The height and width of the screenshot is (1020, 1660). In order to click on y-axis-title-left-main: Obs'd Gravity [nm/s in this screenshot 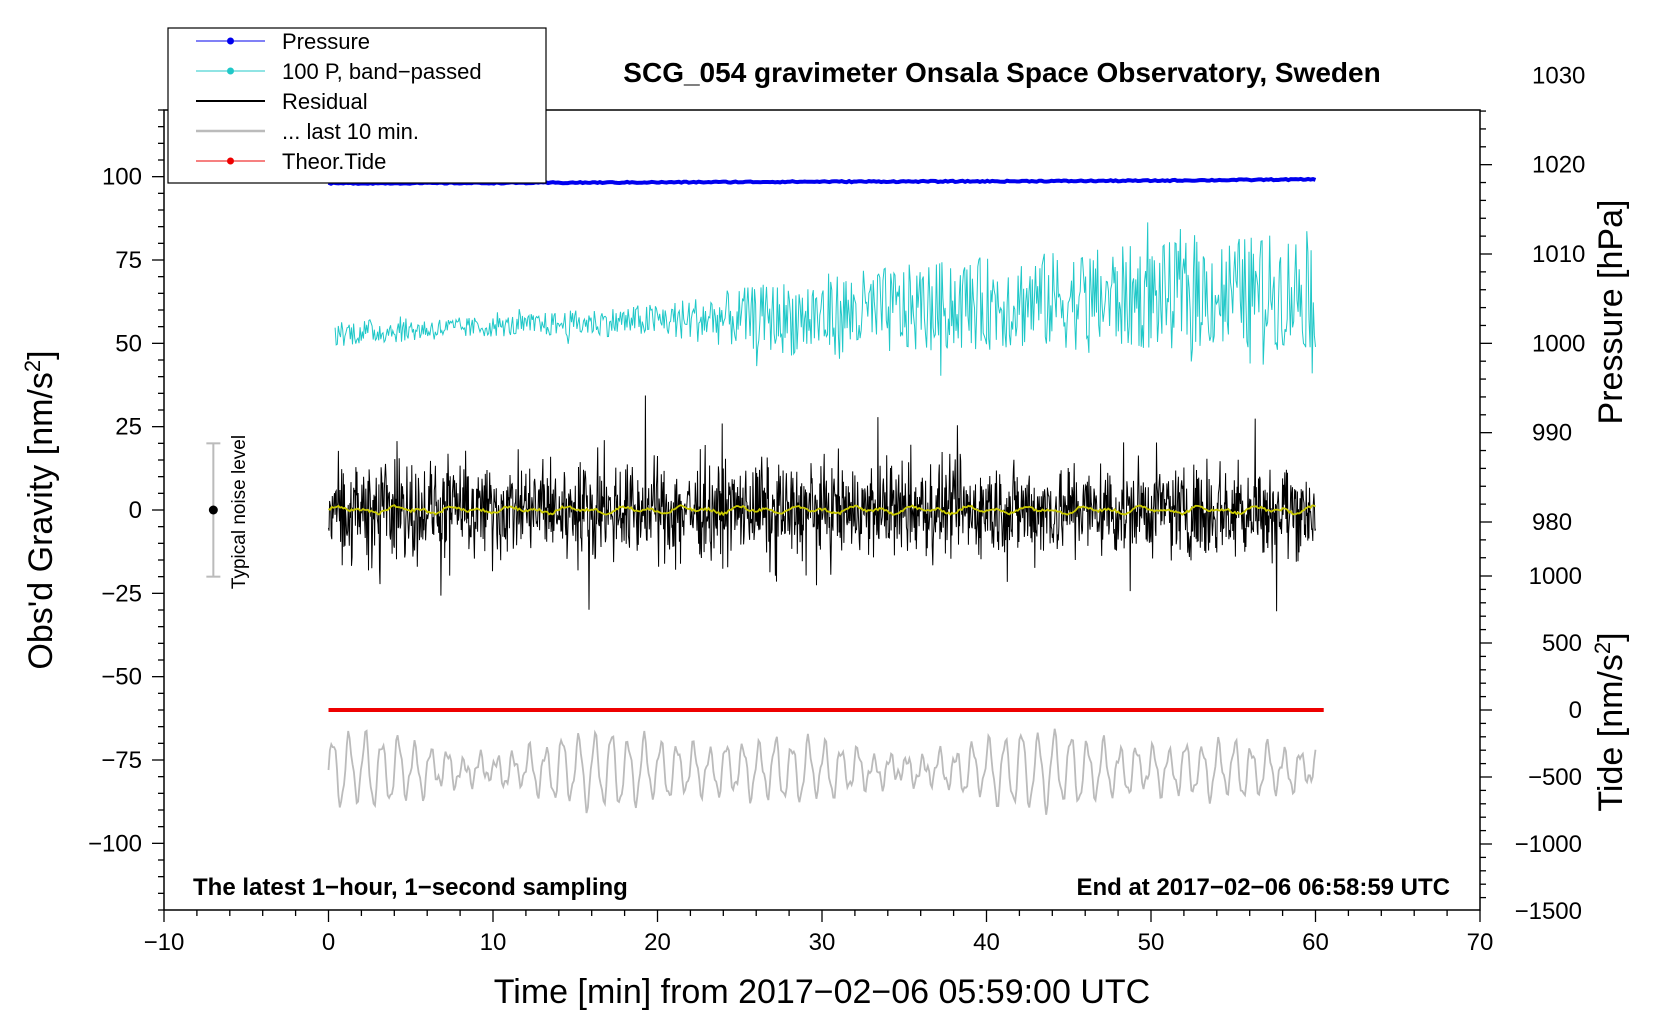, I will do `click(41, 520)`.